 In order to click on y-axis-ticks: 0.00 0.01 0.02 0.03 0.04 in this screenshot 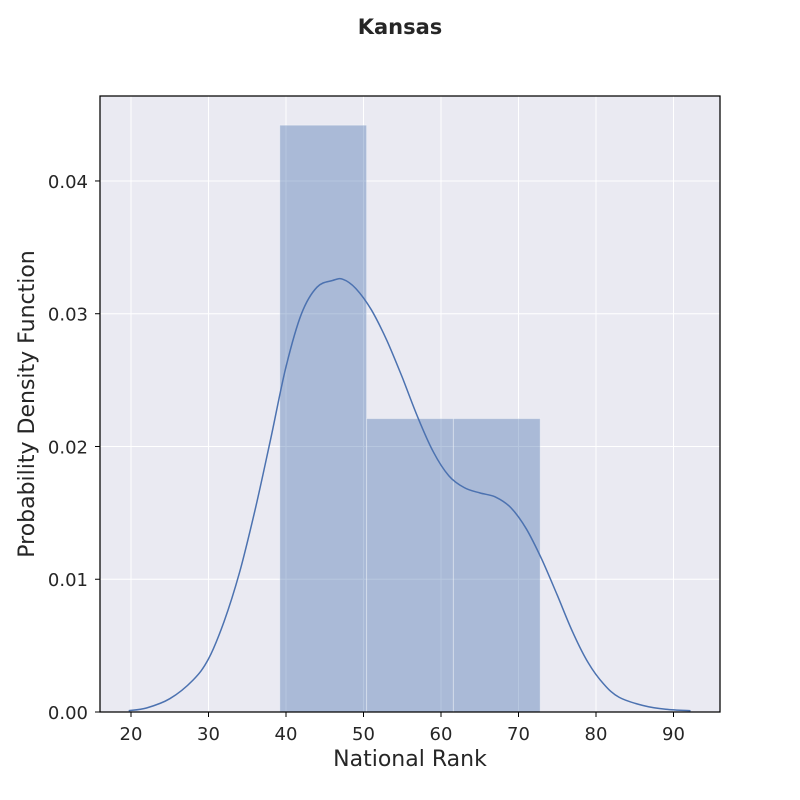, I will do `click(74, 448)`.